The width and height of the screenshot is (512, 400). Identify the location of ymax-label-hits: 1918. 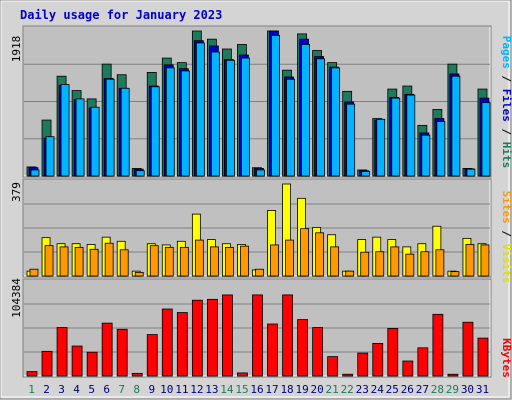
(16, 49).